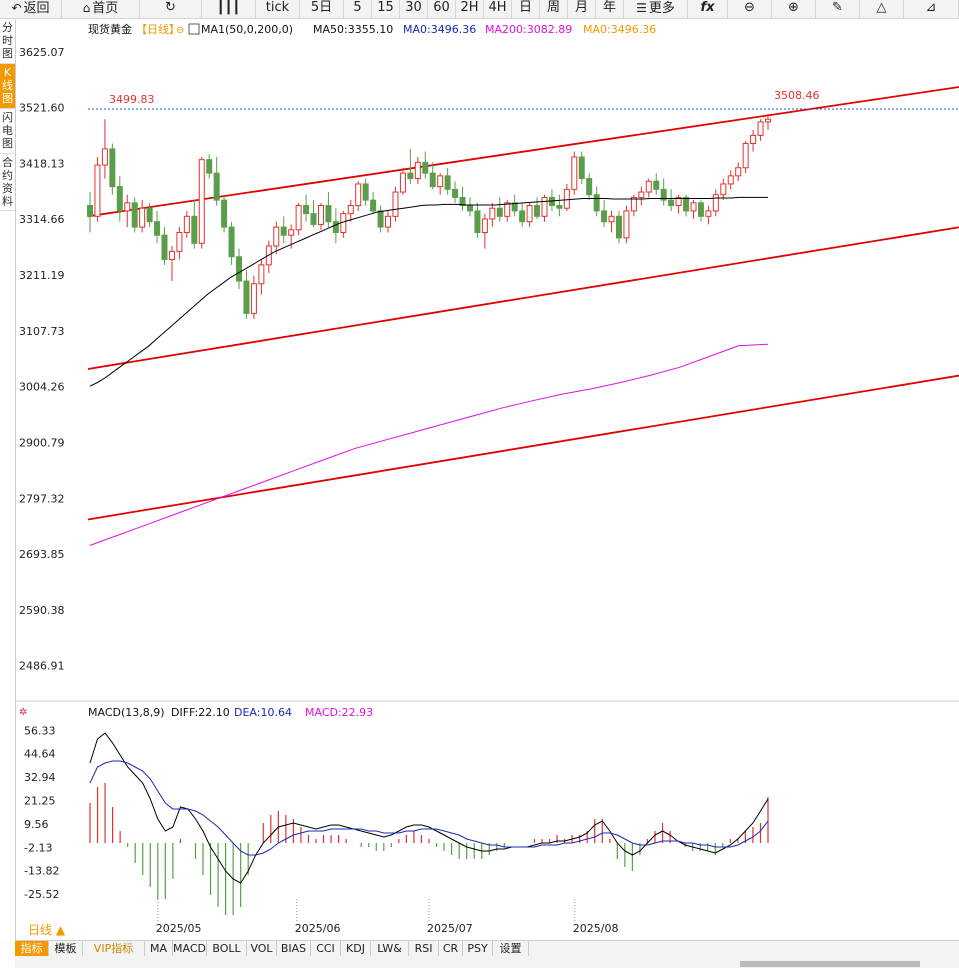  Describe the element at coordinates (32, 948) in the screenshot. I see `indicator-tab: 指标` at that location.